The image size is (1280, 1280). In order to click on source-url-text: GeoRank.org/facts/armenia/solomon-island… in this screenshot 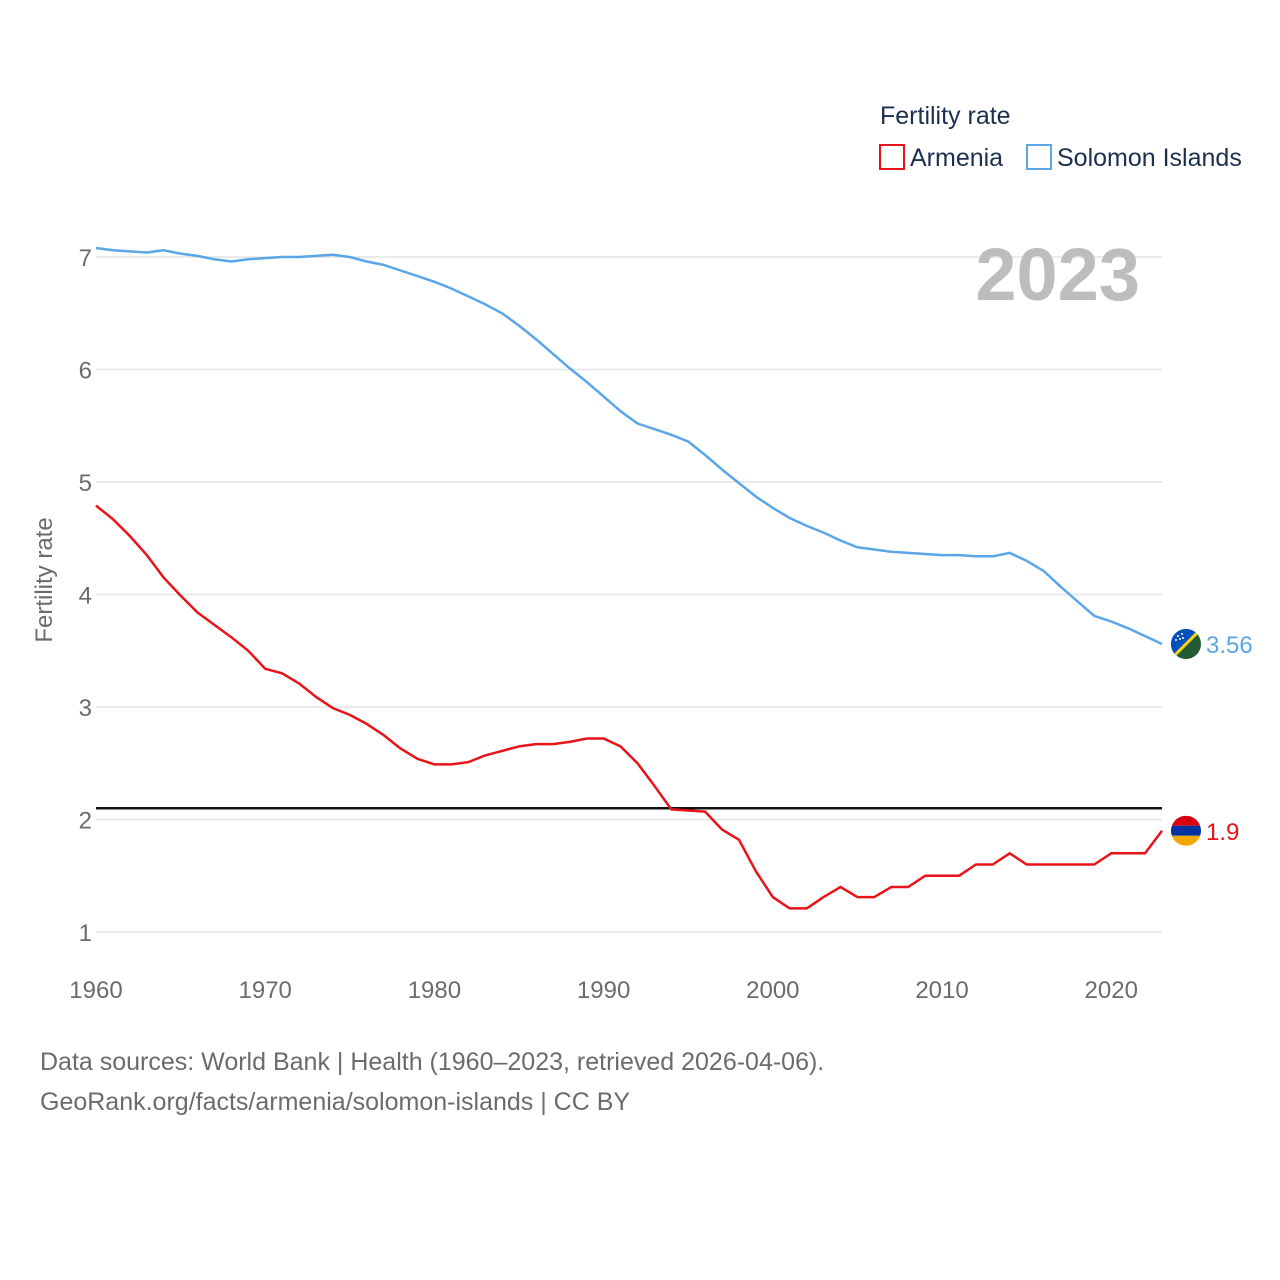, I will do `click(335, 1102)`.